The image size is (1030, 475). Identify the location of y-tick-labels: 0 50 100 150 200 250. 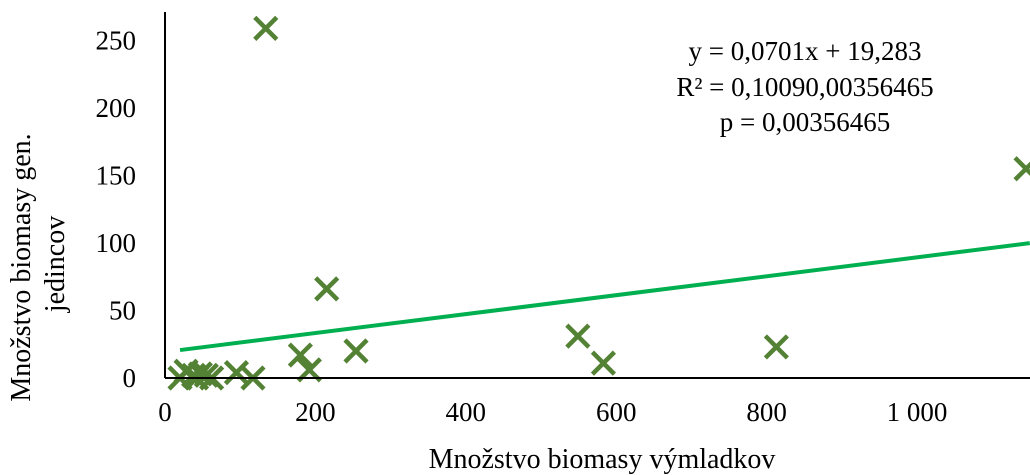
(116, 210).